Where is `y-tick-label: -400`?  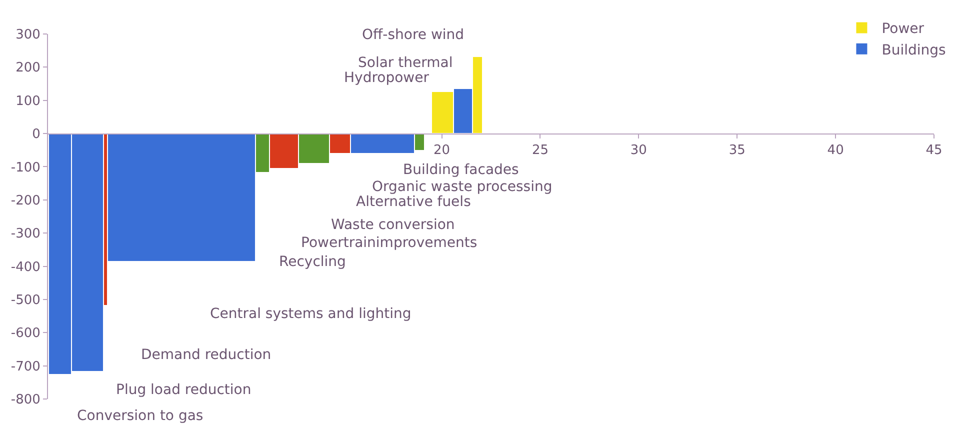
y-tick-label: -400 is located at coordinates (25, 267).